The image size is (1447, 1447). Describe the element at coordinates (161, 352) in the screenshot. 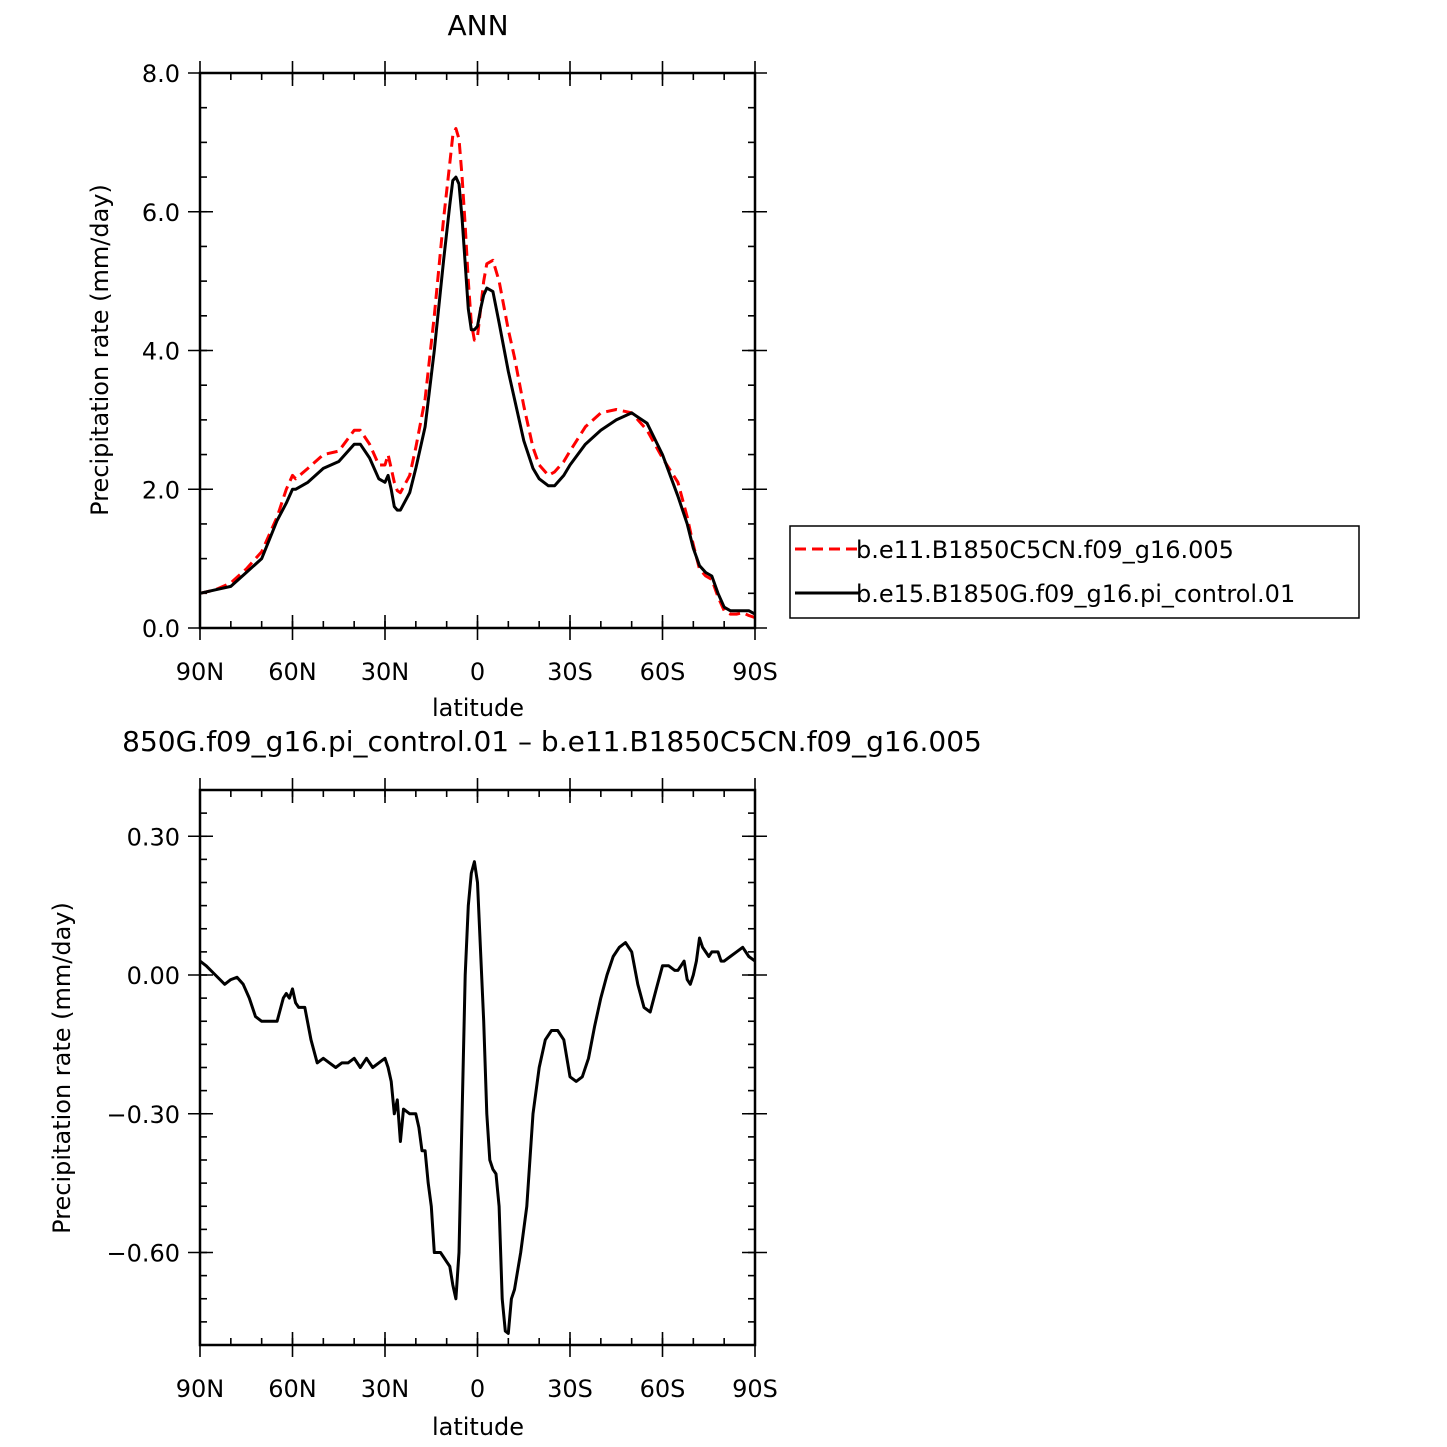

I see `y-tick-label: 4.0` at that location.